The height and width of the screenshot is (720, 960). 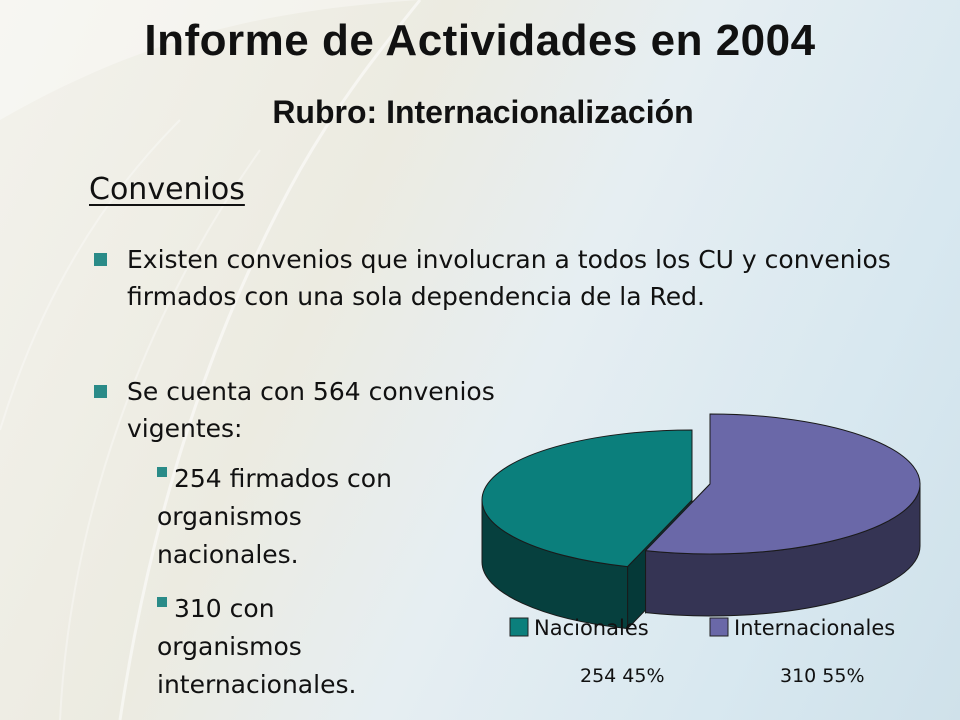 What do you see at coordinates (483, 112) in the screenshot?
I see `slide-subtitle: Rubro: Internacionalización` at bounding box center [483, 112].